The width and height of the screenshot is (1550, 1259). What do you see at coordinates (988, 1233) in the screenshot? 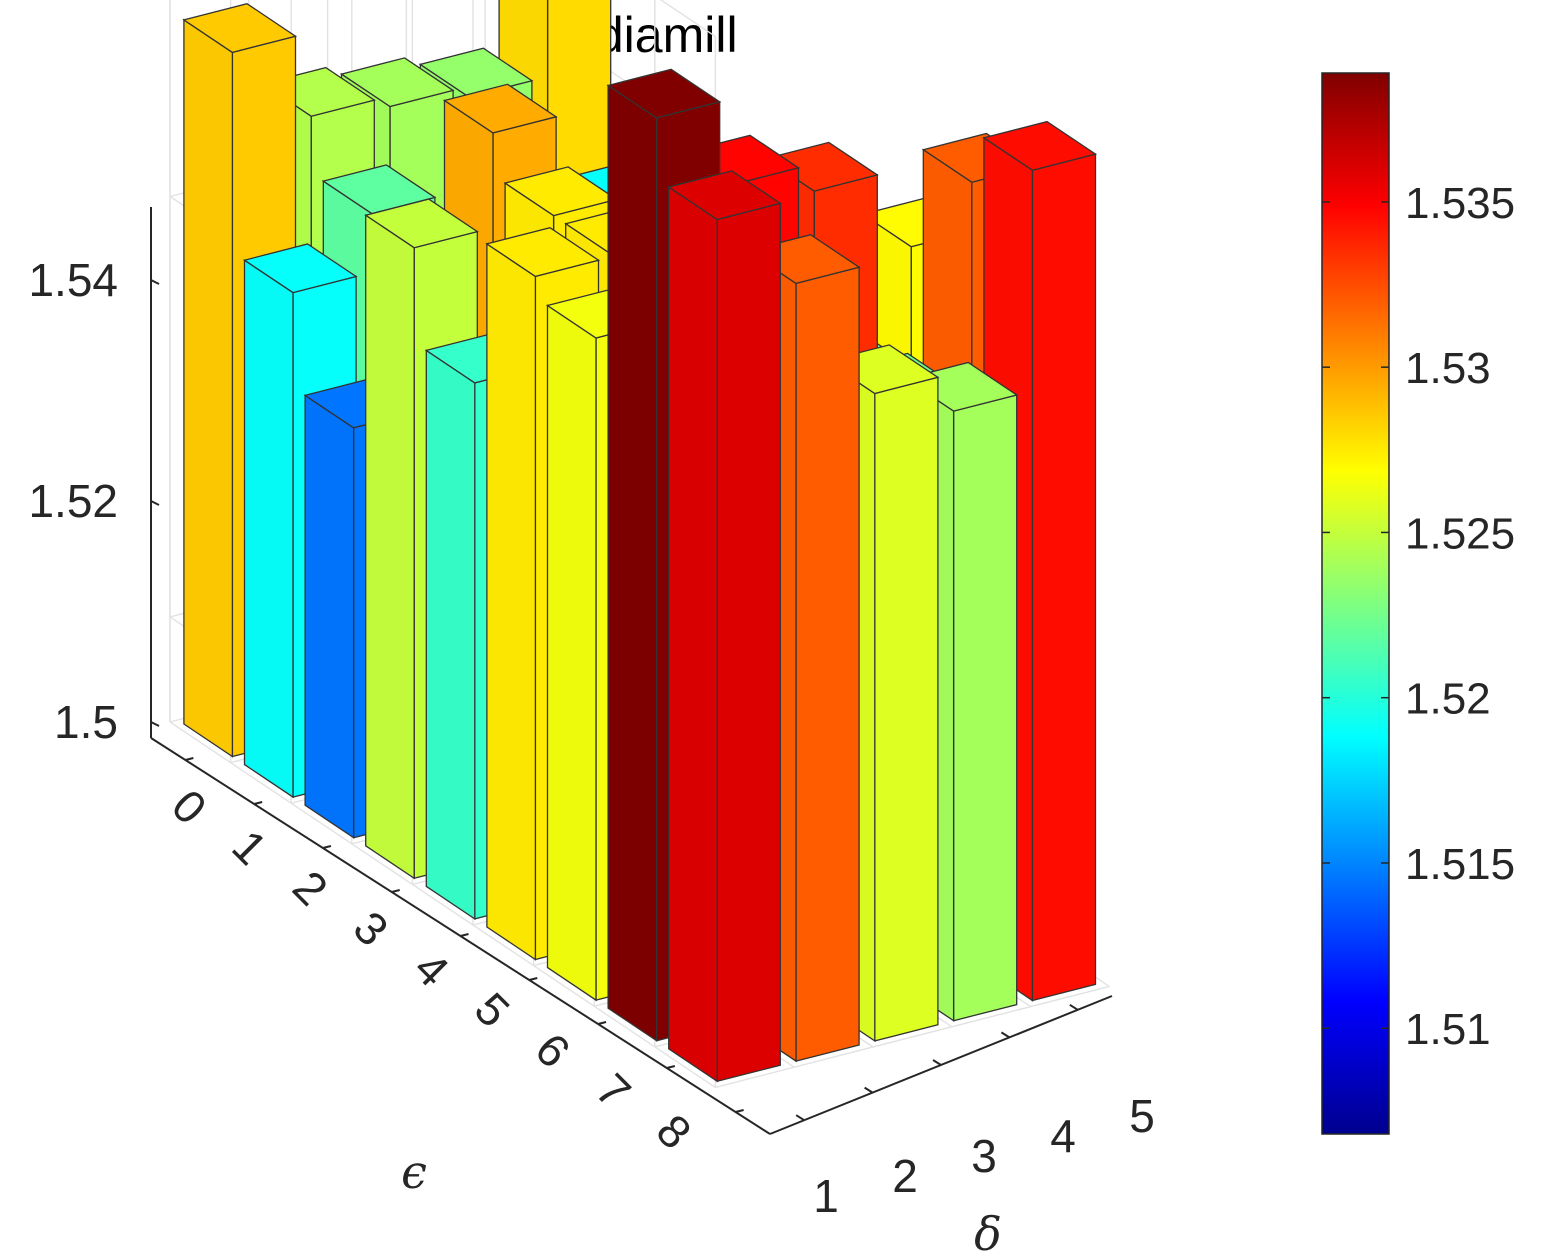
I see `x-axis-label: δ` at bounding box center [988, 1233].